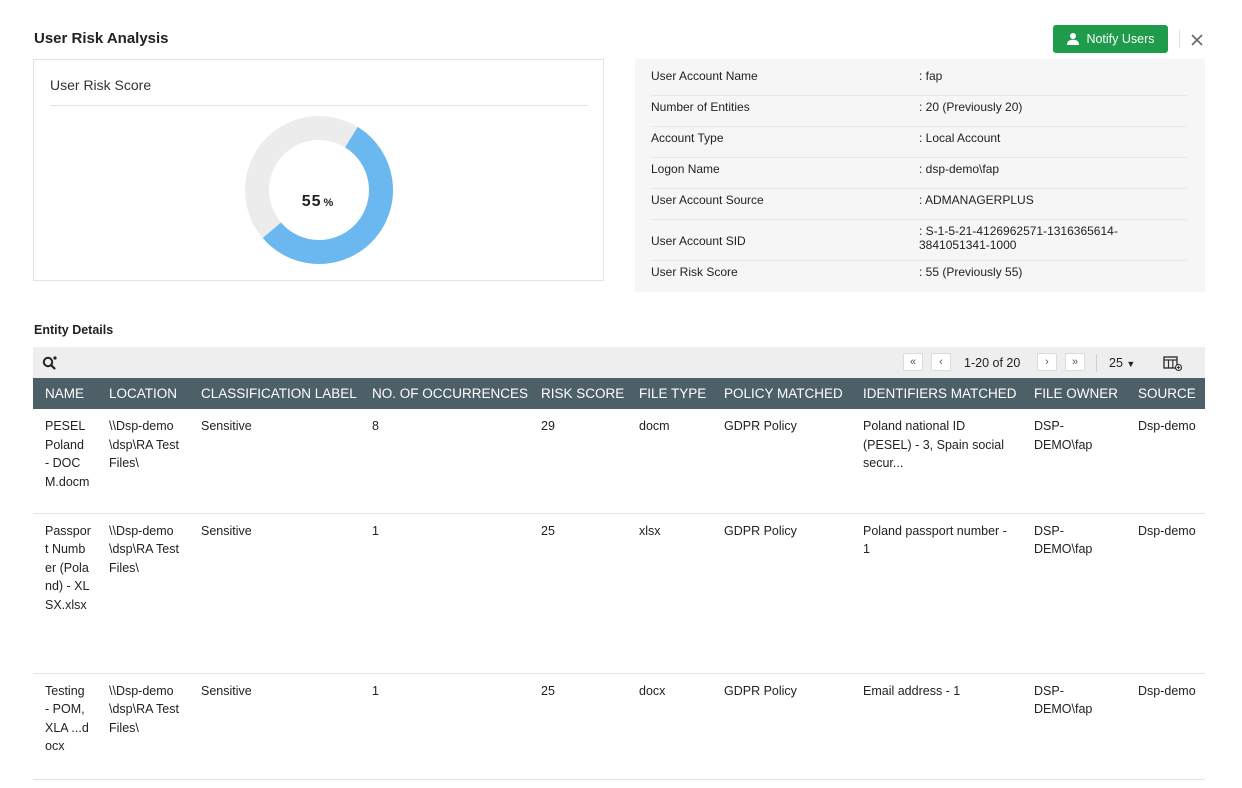  I want to click on previous-page-button: ‹, so click(941, 362).